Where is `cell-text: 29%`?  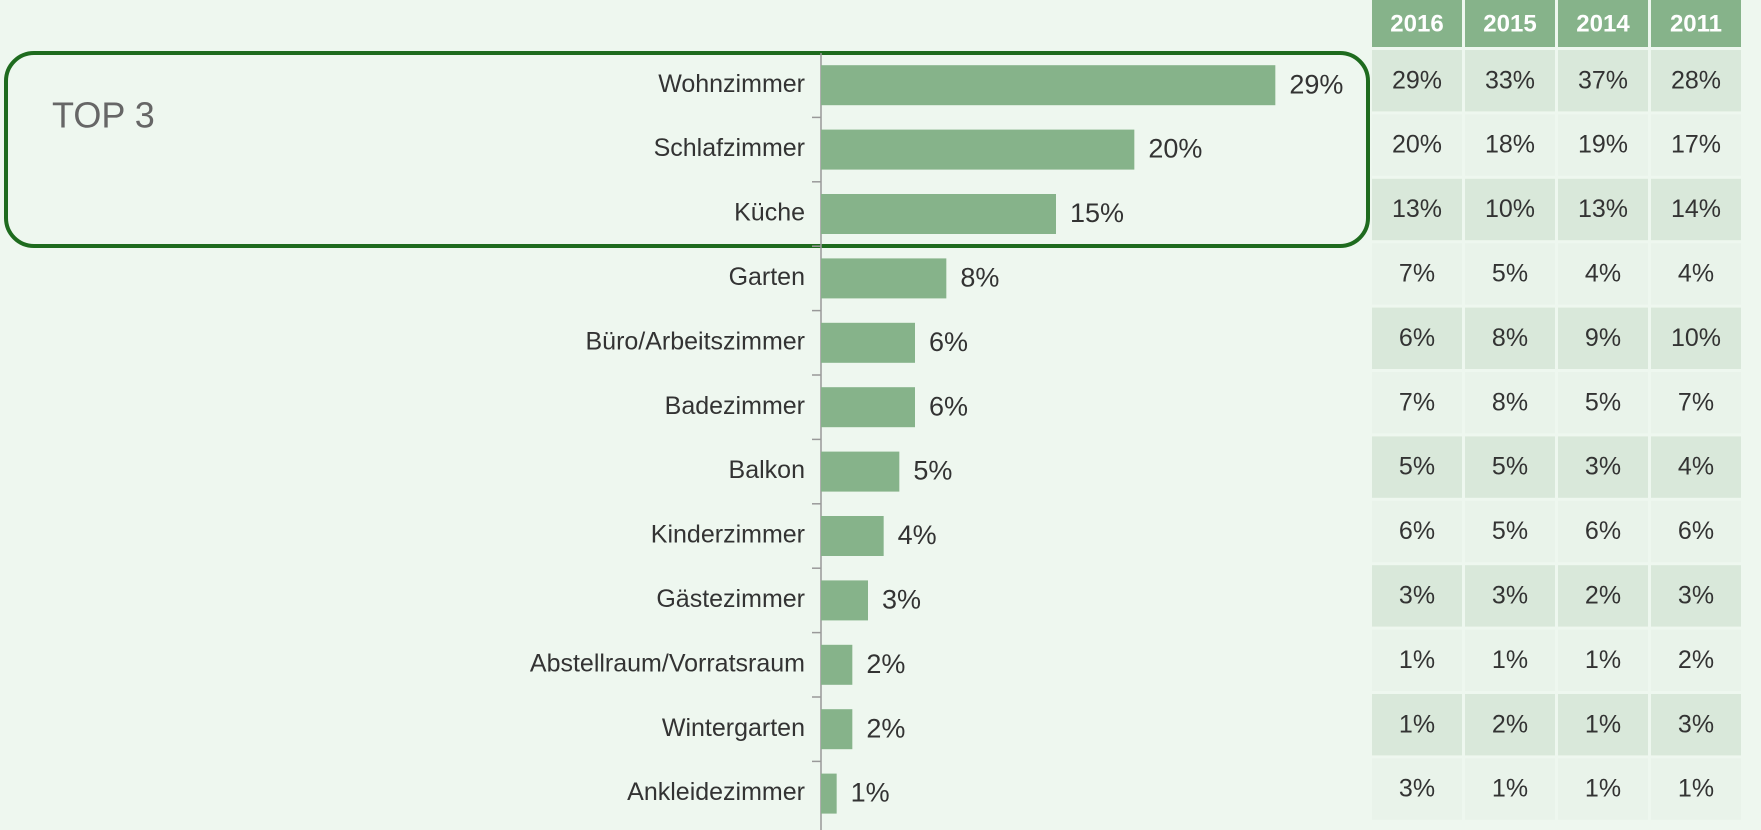
cell-text: 29% is located at coordinates (1417, 80).